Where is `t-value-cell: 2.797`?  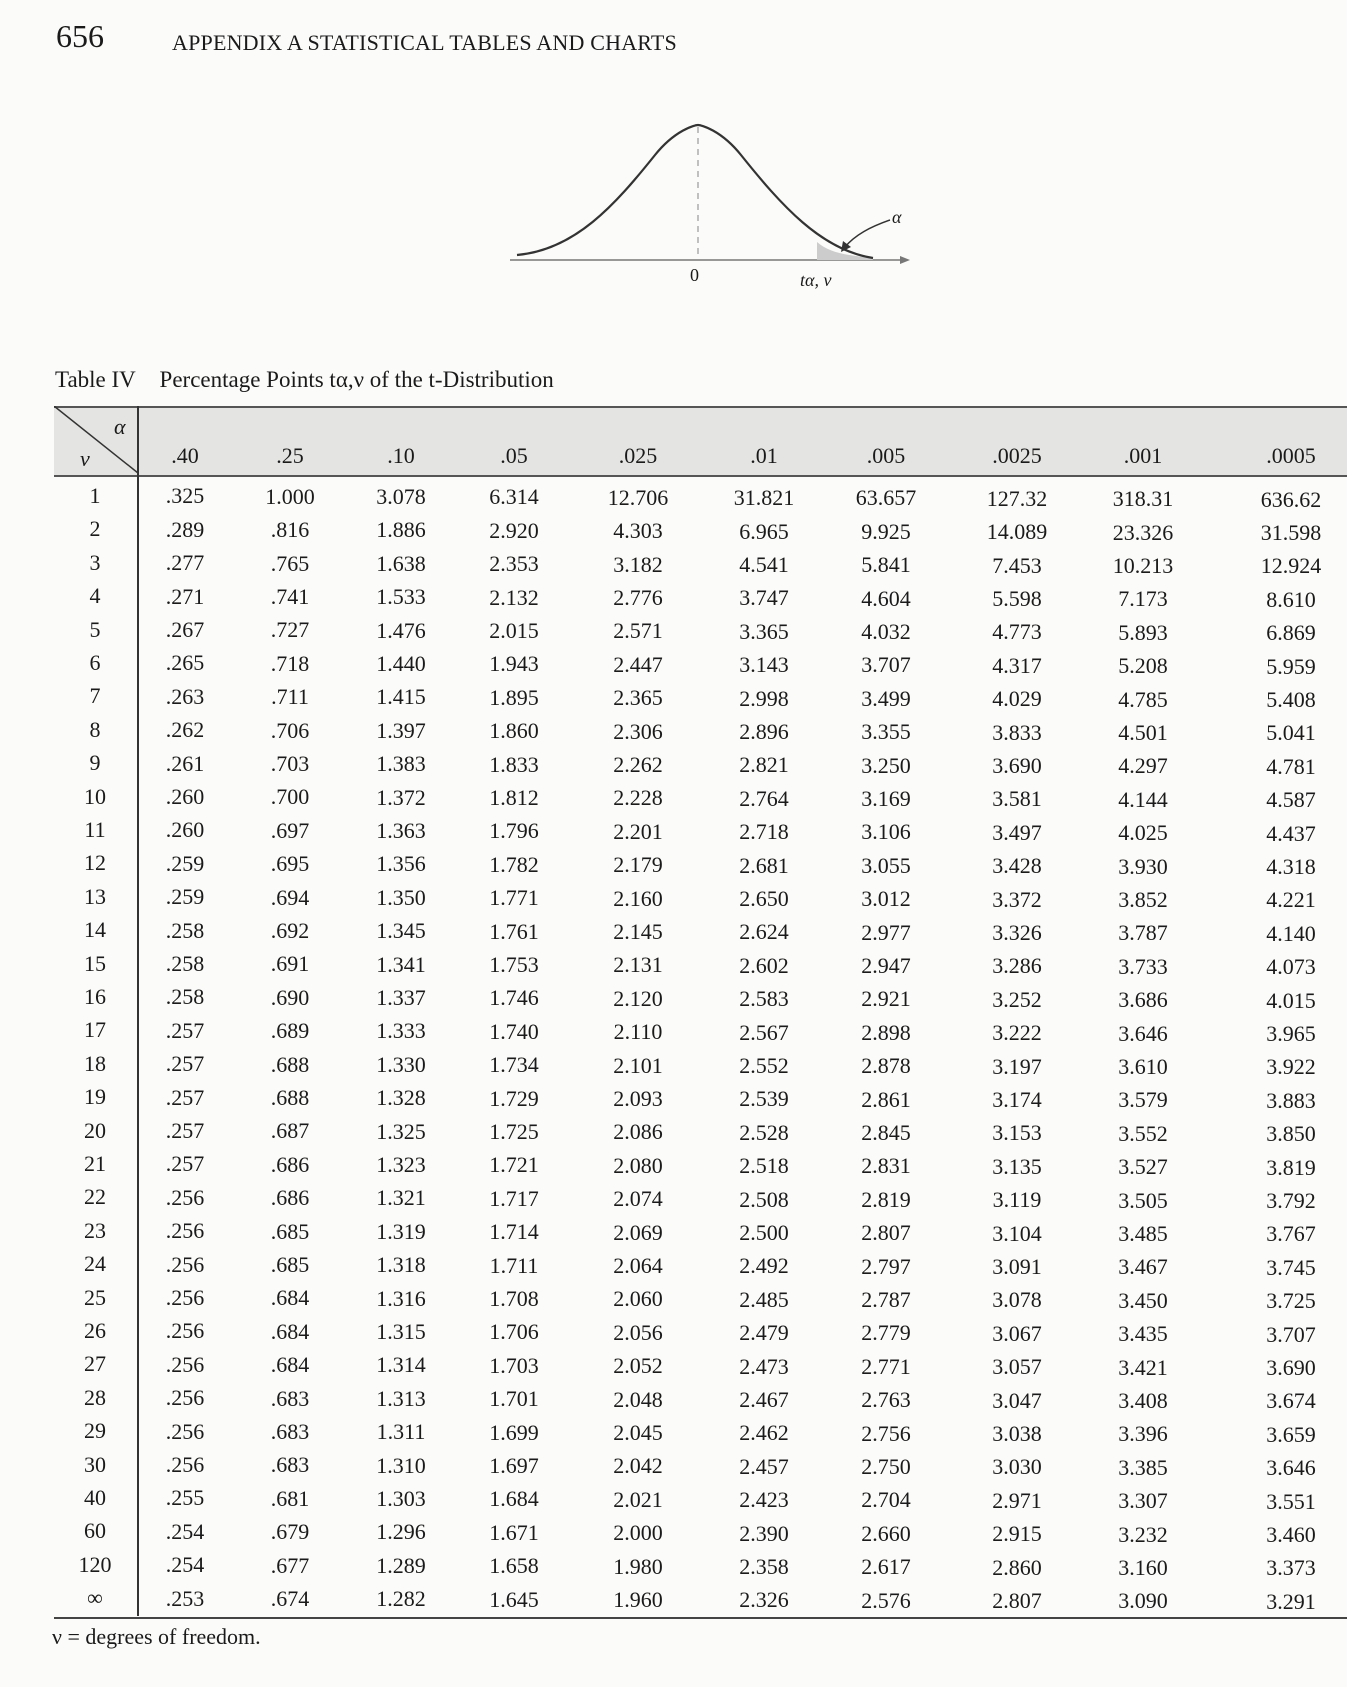
t-value-cell: 2.797 is located at coordinates (886, 1266).